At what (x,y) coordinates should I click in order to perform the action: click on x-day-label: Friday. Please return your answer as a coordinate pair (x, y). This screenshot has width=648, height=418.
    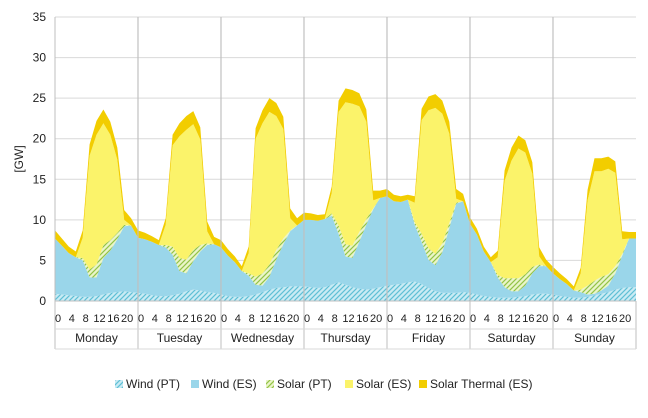
    Looking at the image, I should click on (428, 338).